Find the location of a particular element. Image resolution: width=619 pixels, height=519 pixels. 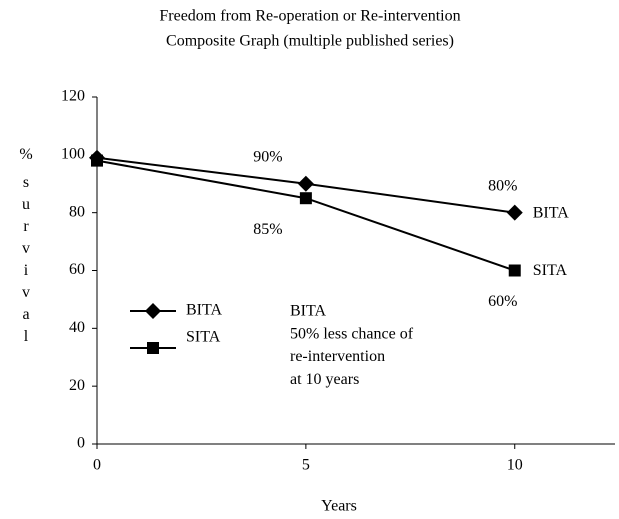

data-label: 85% is located at coordinates (267, 229).